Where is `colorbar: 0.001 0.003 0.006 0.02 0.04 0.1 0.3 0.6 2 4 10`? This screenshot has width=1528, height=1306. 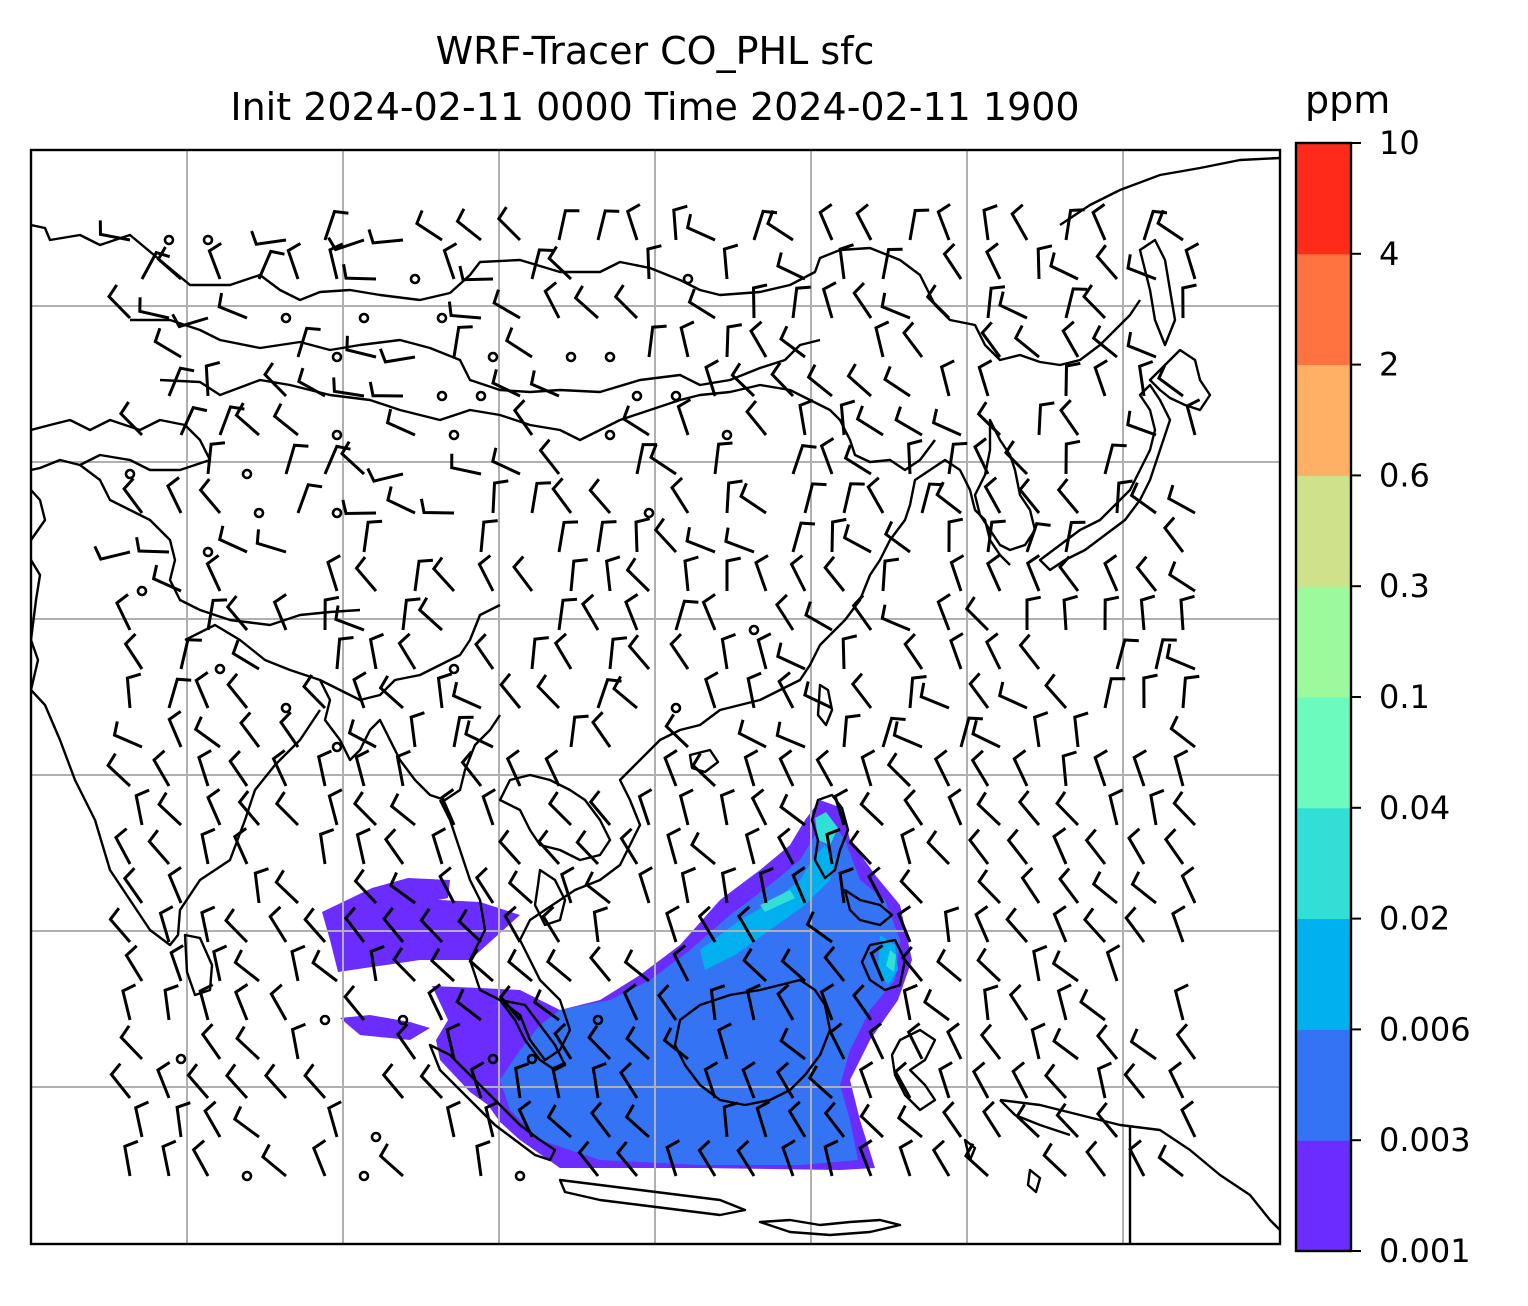
colorbar: 0.001 0.003 0.006 0.02 0.04 0.1 0.3 0.6 2 4 10 is located at coordinates (1382, 697).